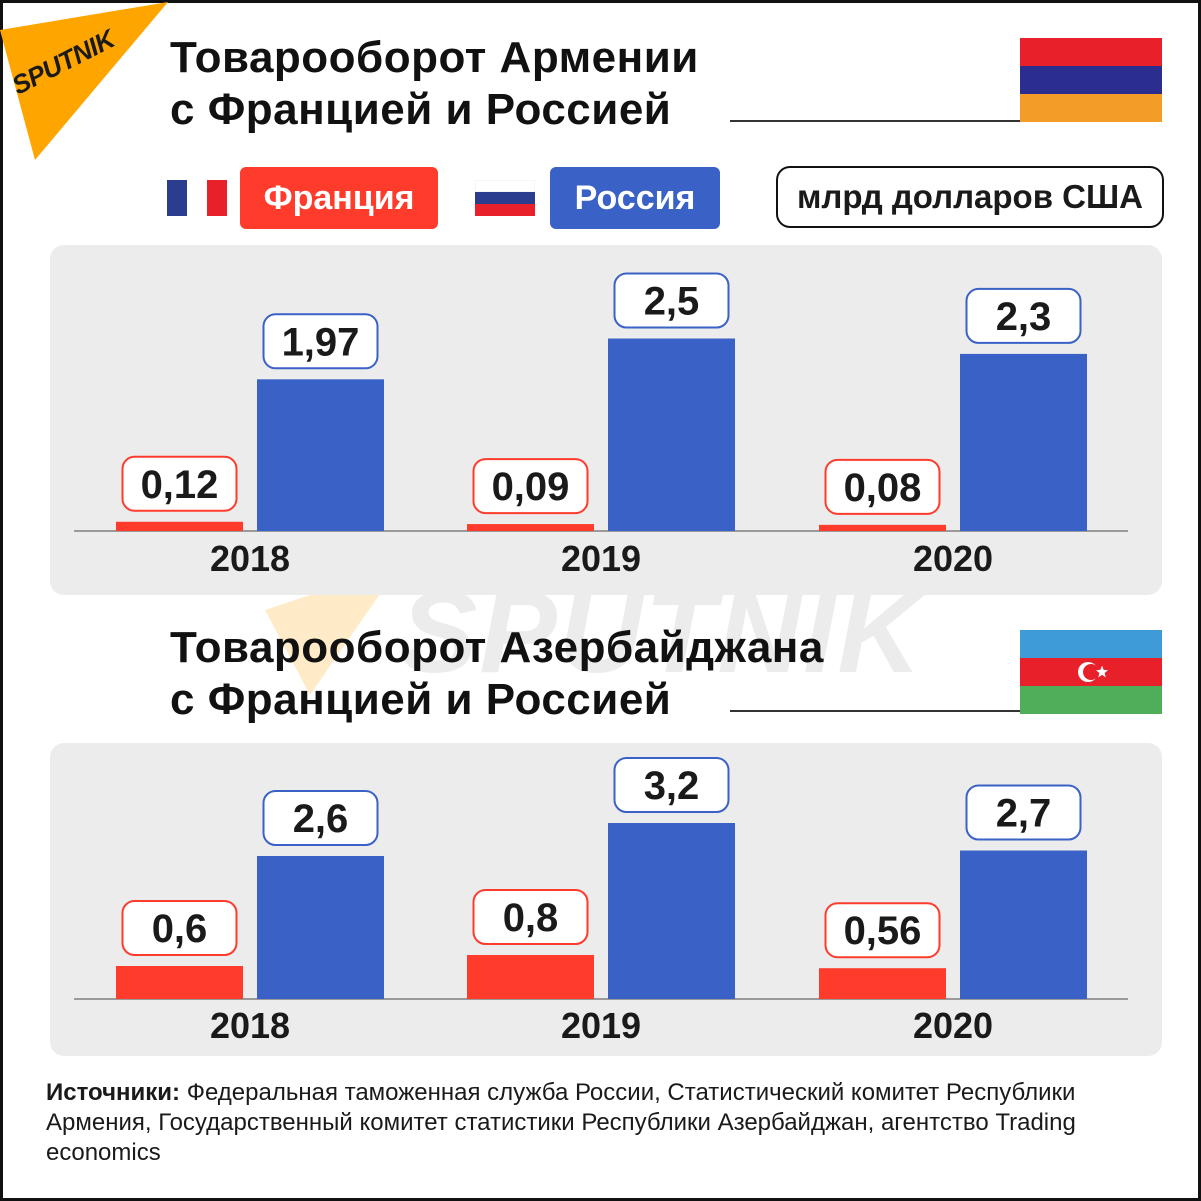 The height and width of the screenshot is (1201, 1201). I want to click on data-label-france-2020: 0,56, so click(883, 931).